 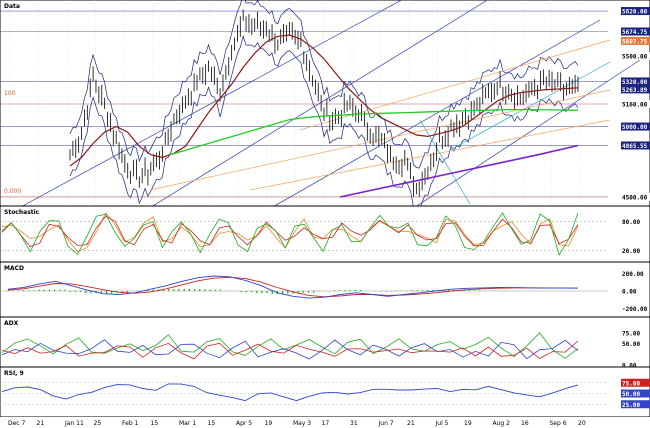 What do you see at coordinates (22, 212) in the screenshot?
I see `stochastic-panel-title: Stochastic` at bounding box center [22, 212].